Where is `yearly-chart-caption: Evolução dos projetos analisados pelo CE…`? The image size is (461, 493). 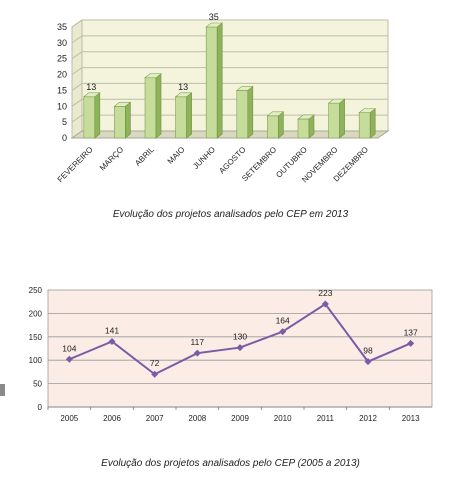 yearly-chart-caption: Evolução dos projetos analisados pelo CE… is located at coordinates (230, 463).